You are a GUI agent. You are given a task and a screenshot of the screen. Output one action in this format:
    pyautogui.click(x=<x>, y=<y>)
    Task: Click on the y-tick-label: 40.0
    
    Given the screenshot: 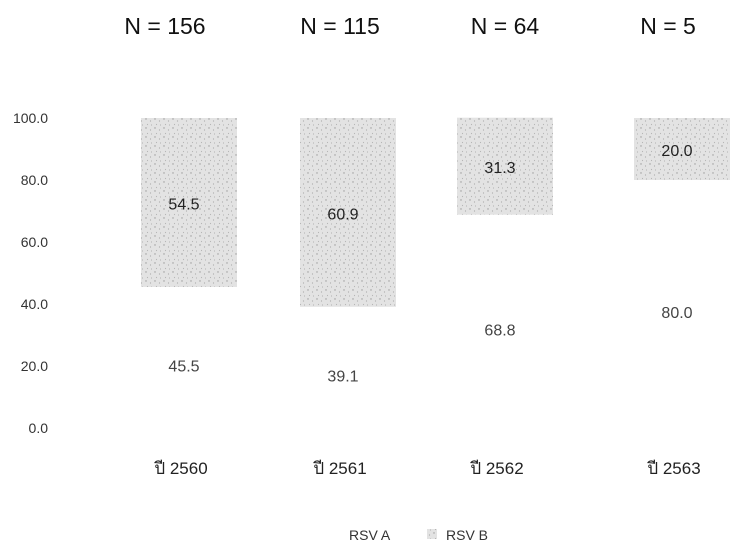 What is the action you would take?
    pyautogui.click(x=34, y=304)
    